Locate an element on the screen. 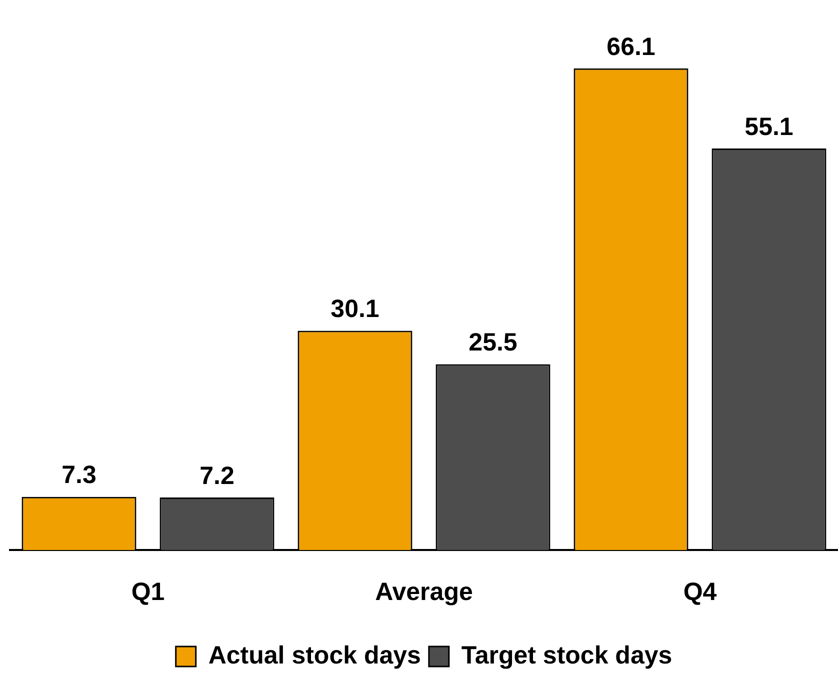 The height and width of the screenshot is (689, 838). data-label: 7.2 is located at coordinates (217, 476).